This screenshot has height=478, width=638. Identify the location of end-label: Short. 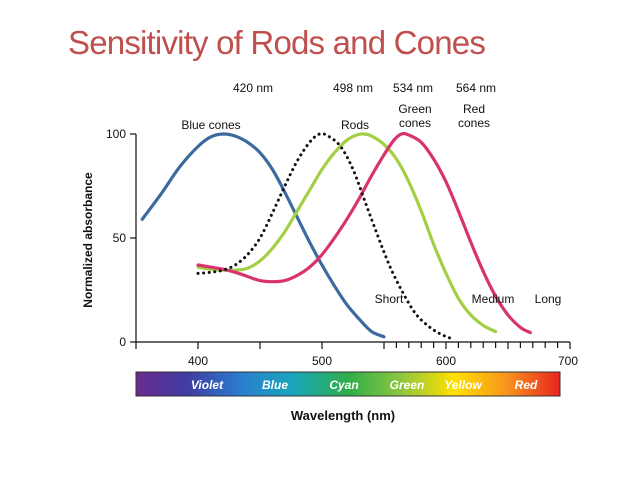
(389, 299).